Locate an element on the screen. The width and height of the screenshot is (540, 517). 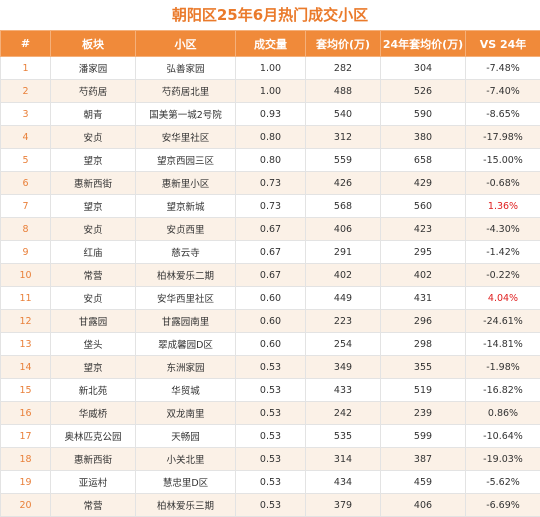
cell-vs-24: -17.98% is located at coordinates (503, 137).